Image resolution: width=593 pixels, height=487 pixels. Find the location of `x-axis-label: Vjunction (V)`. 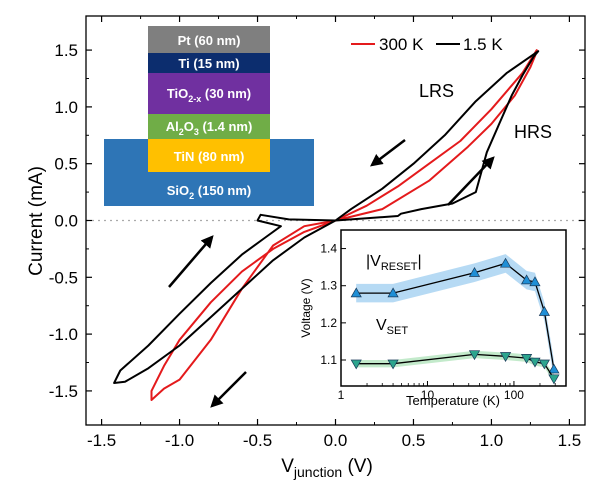

x-axis-label: Vjunction (V) is located at coordinates (327, 468).